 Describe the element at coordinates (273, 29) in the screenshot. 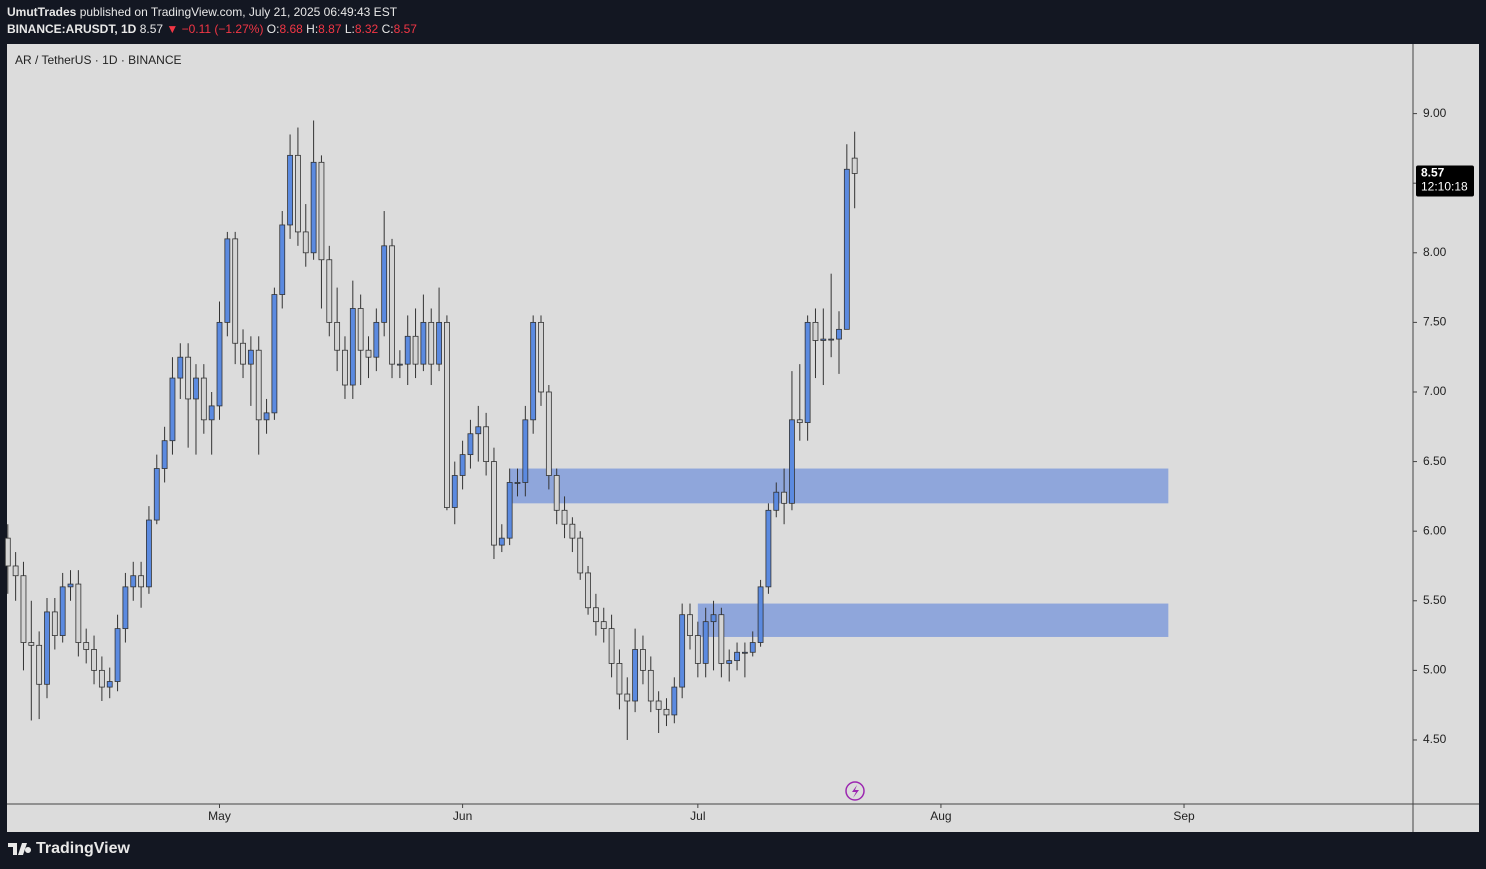

I see `ohlc-label: O:` at that location.